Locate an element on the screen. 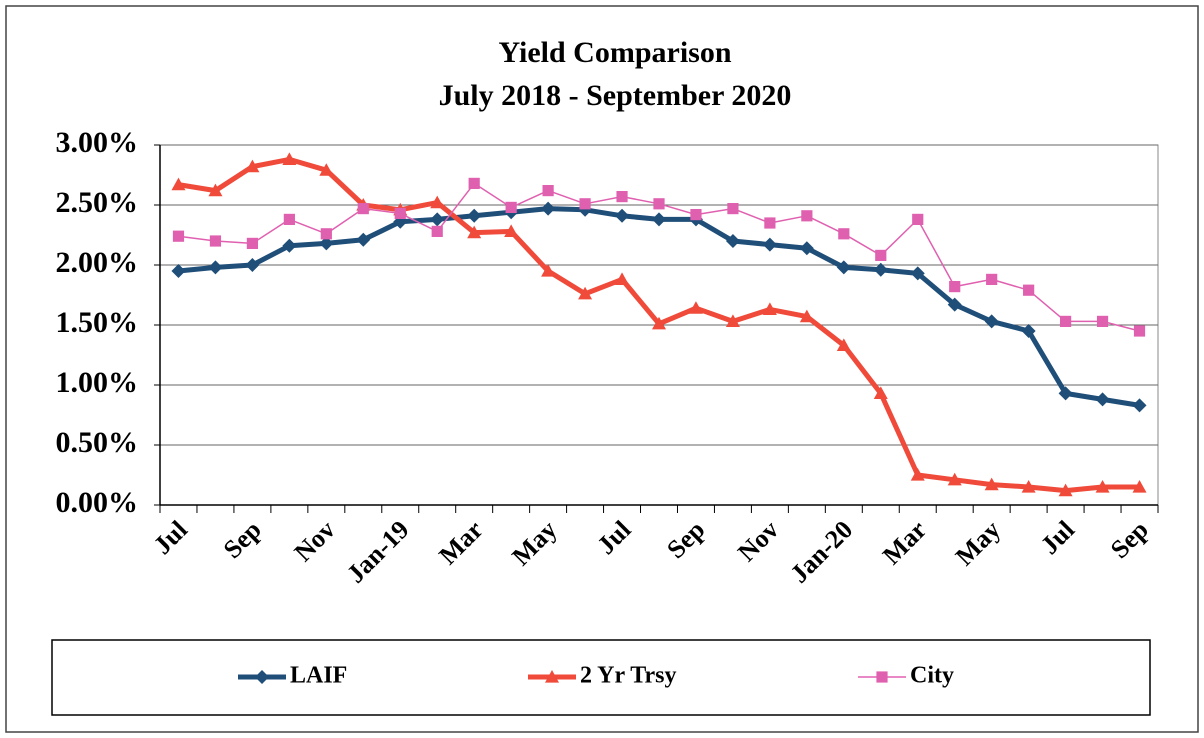  y-tick-label: 0.00% is located at coordinates (97, 502).